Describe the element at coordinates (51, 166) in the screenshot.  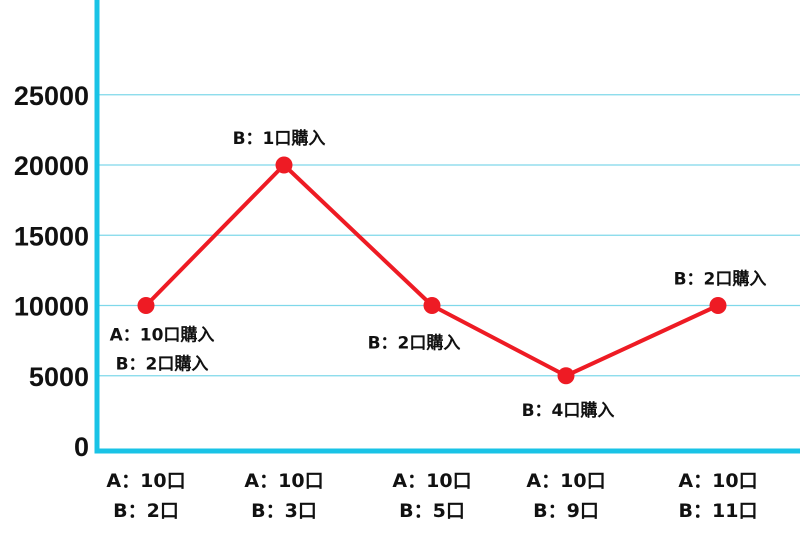
I see `y-tick-label: 20000` at that location.